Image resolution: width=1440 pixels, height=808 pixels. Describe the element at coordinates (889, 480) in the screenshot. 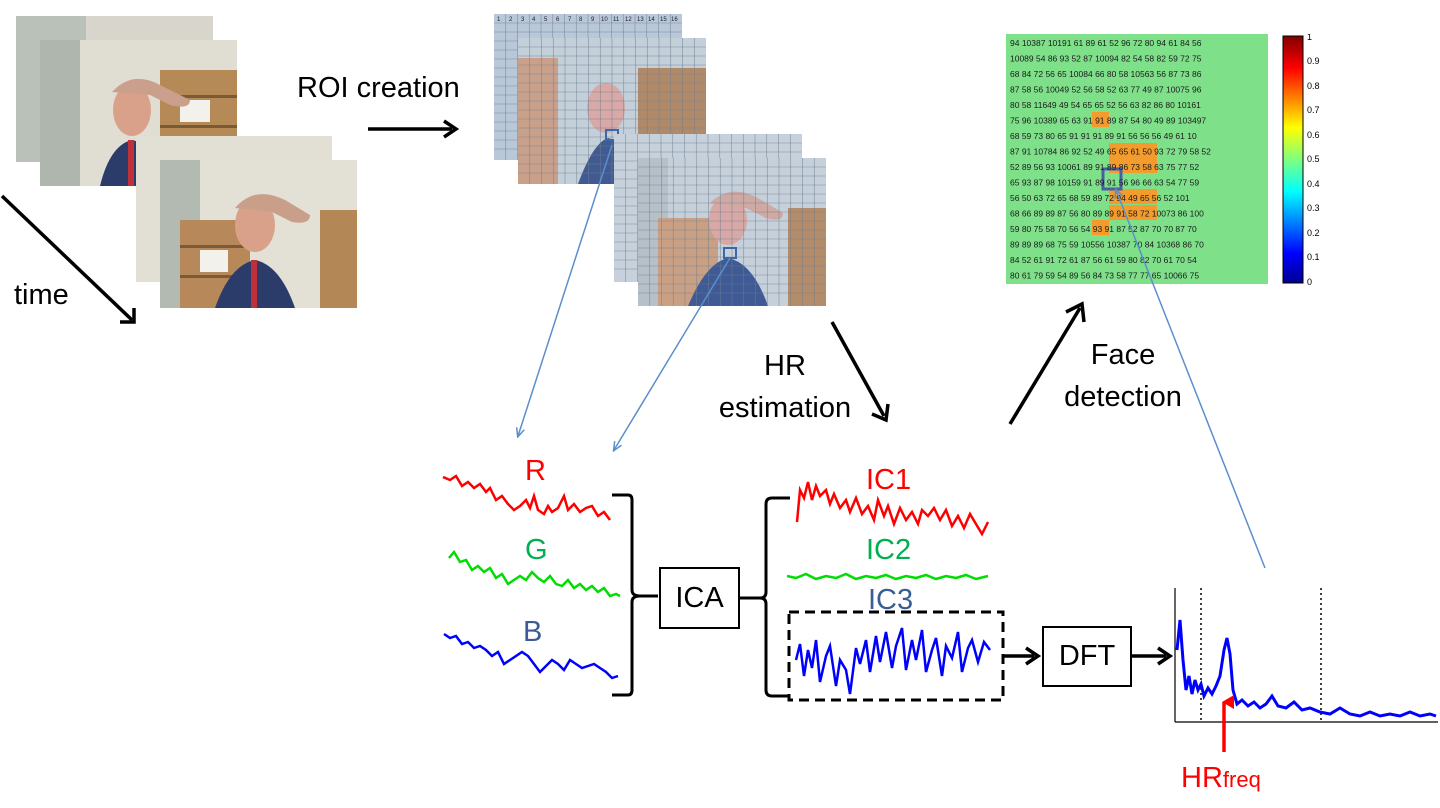

I see `ic1-label: IC1` at that location.